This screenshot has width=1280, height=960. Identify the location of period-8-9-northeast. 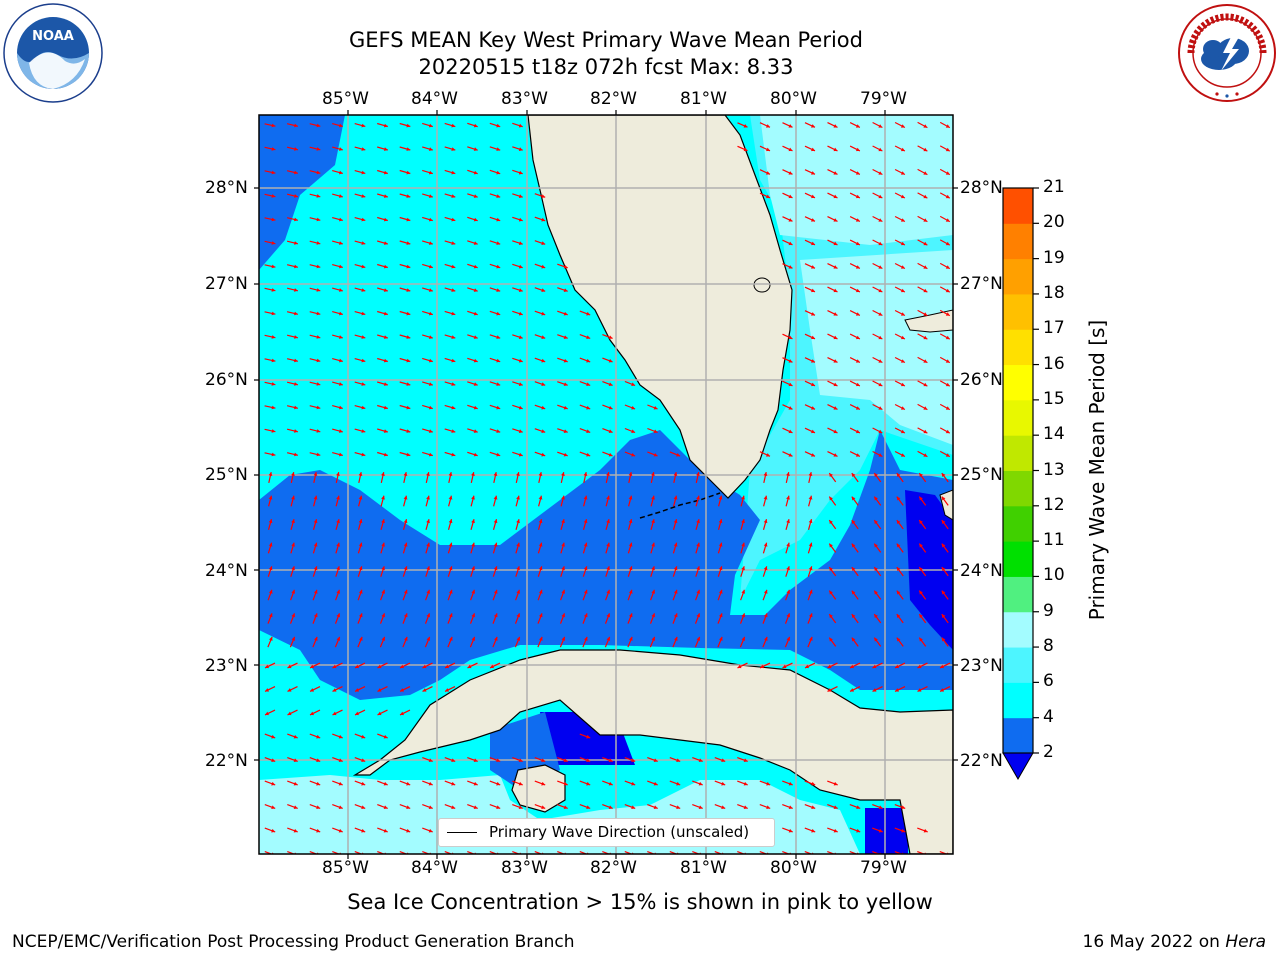
(856, 180).